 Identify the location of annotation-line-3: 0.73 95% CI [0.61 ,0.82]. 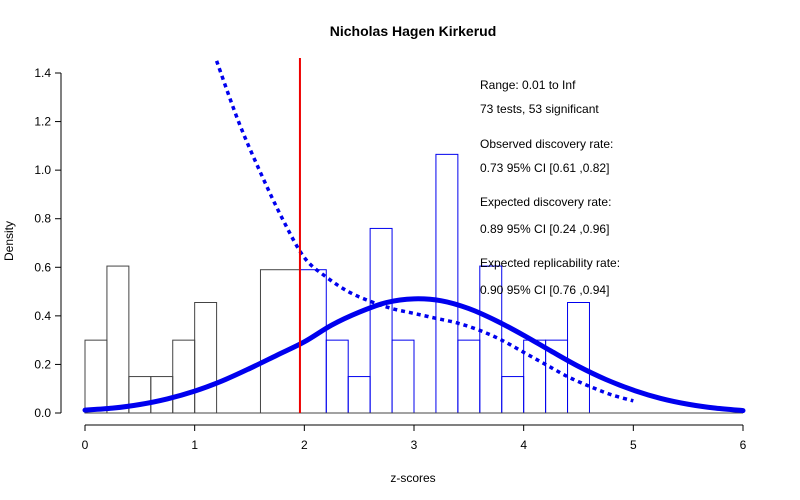
(544, 168).